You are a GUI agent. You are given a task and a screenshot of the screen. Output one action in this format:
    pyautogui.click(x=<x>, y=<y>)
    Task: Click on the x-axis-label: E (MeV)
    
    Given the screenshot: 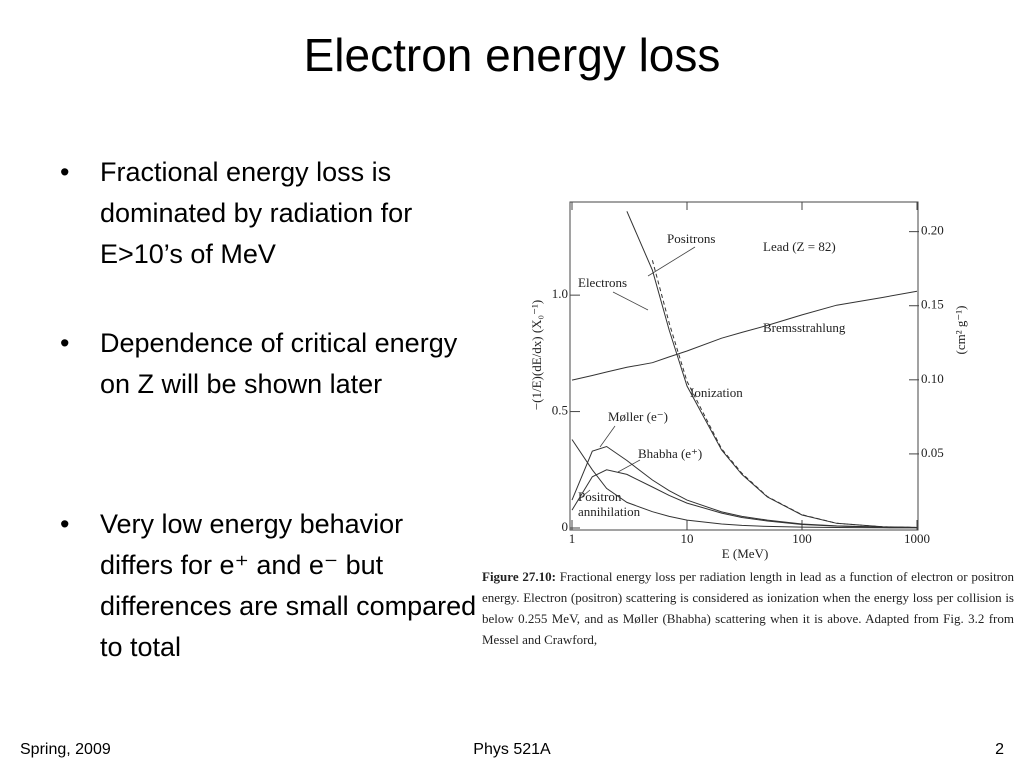 What is the action you would take?
    pyautogui.click(x=745, y=553)
    